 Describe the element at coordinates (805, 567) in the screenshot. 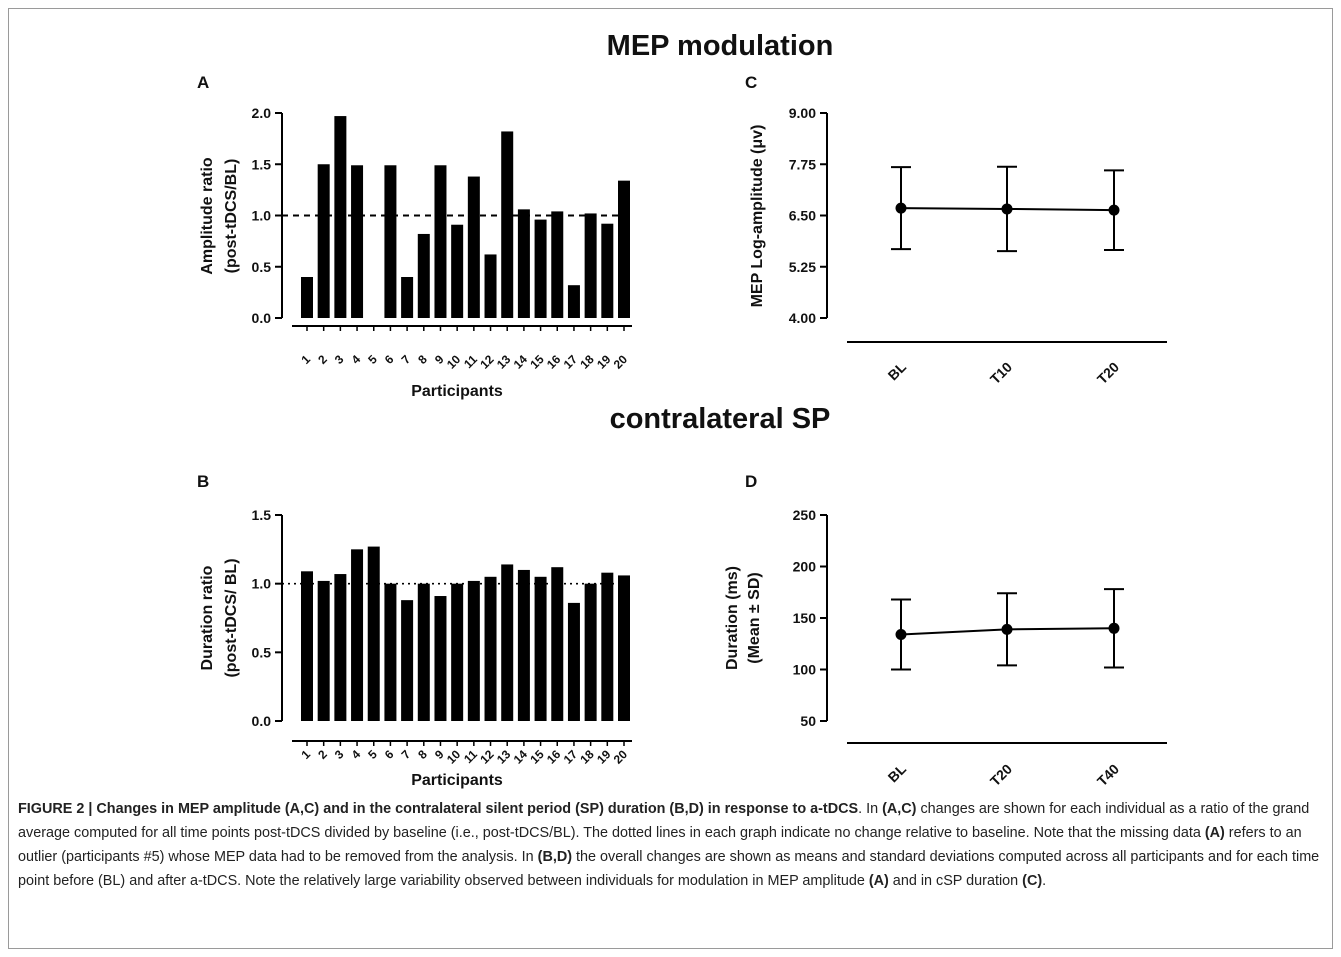

I see `y-tick-label: 200` at that location.